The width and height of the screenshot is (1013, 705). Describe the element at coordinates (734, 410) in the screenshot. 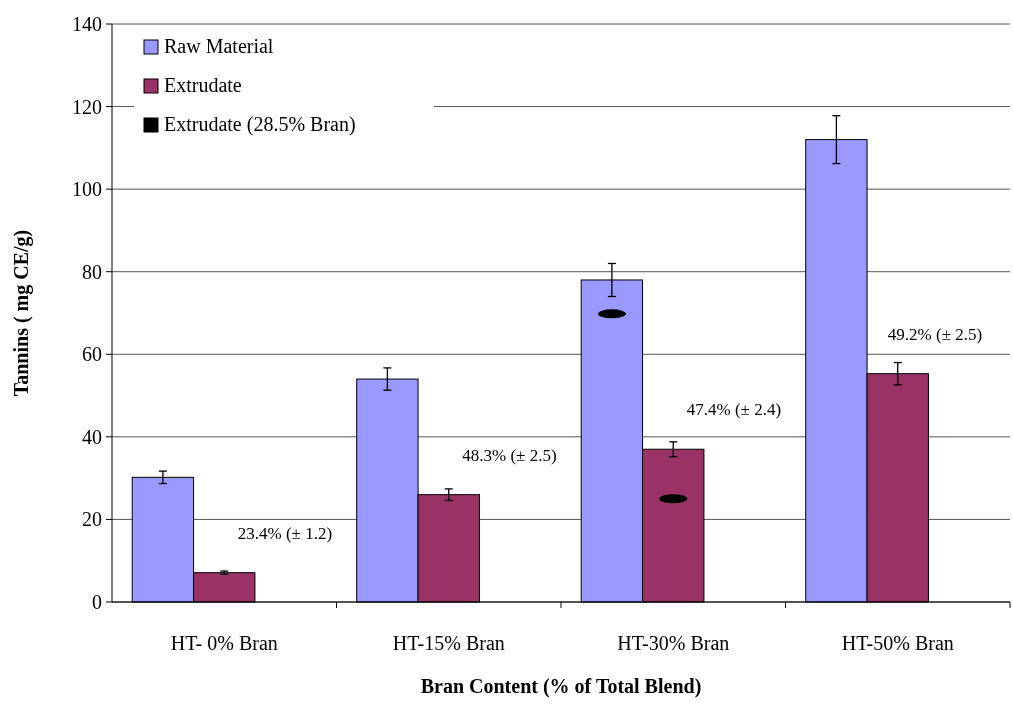

I see `annotation: 47.4% (± 2.4)` at that location.